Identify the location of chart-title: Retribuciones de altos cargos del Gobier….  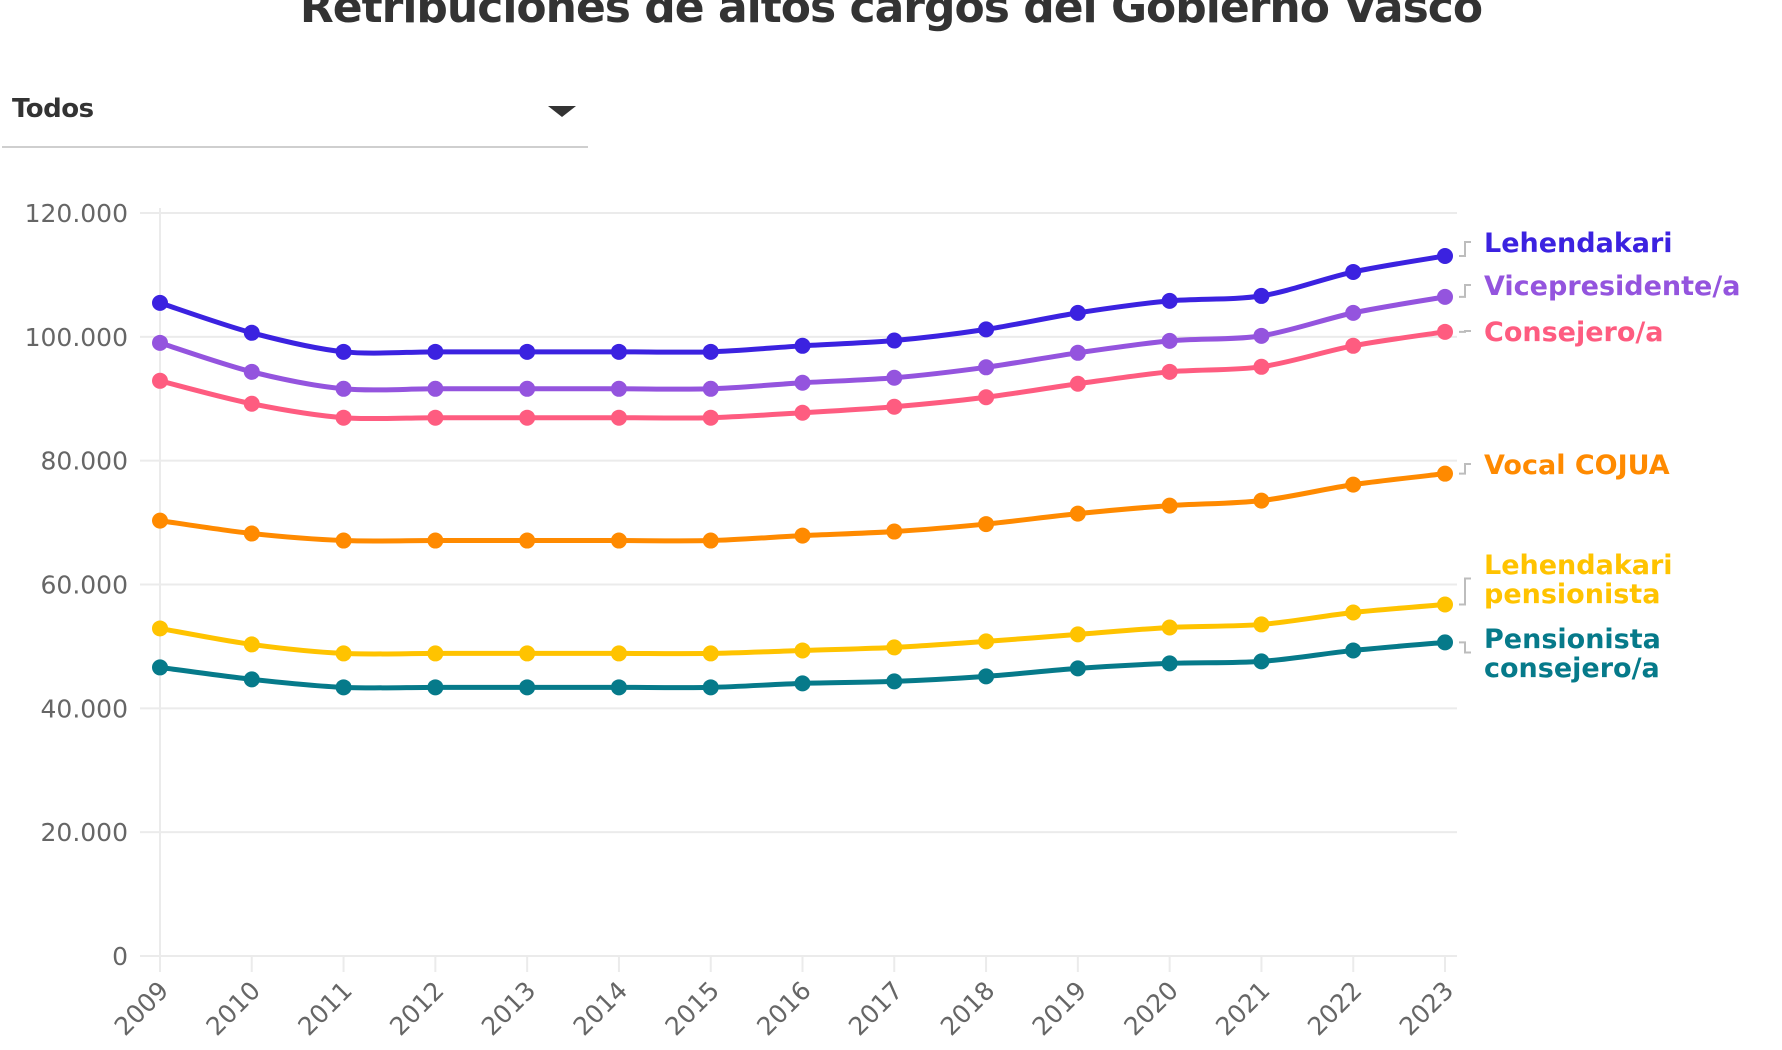
(891, 16).